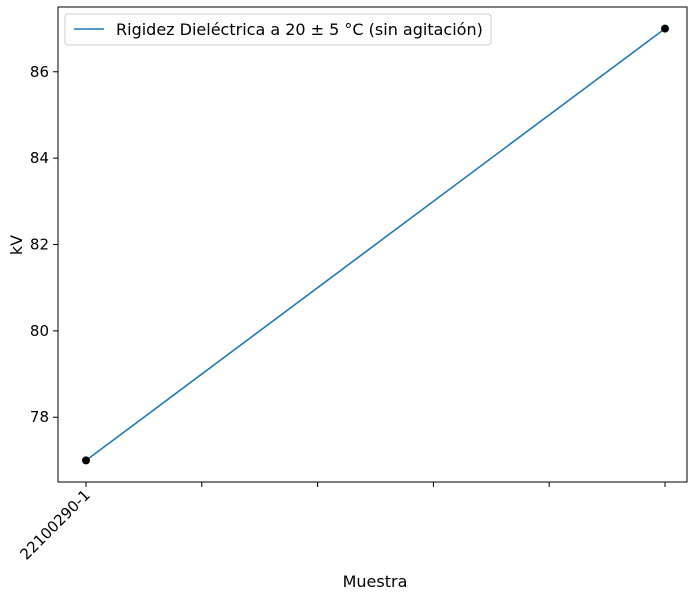 The image size is (688, 593). What do you see at coordinates (39, 158) in the screenshot?
I see `y-tick-label: 84` at bounding box center [39, 158].